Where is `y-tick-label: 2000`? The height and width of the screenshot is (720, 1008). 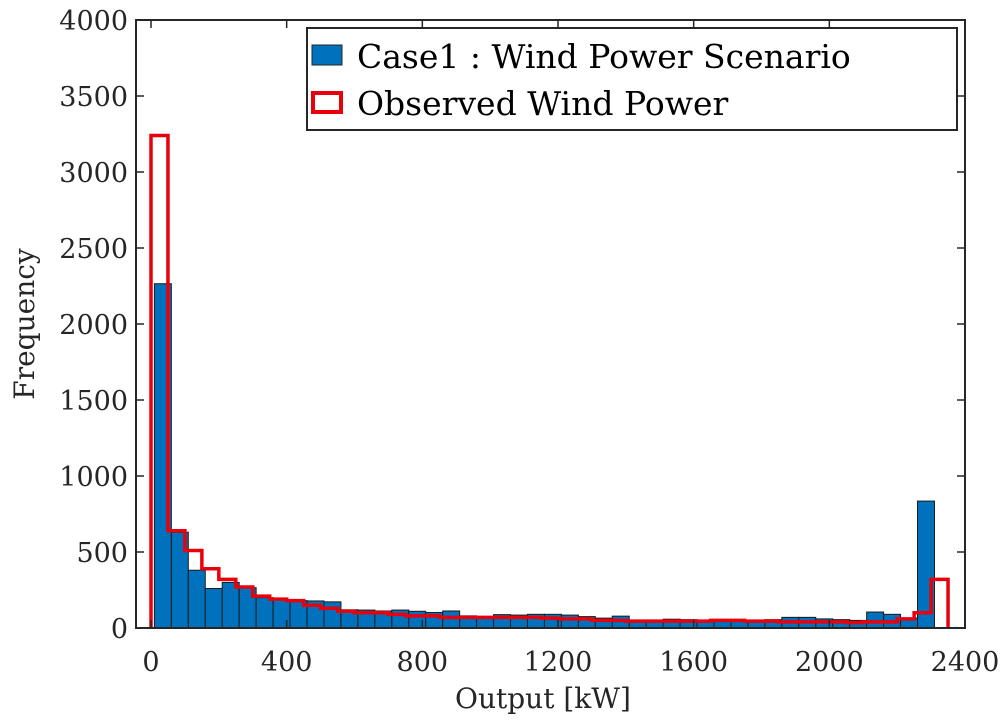 y-tick-label: 2000 is located at coordinates (93, 325).